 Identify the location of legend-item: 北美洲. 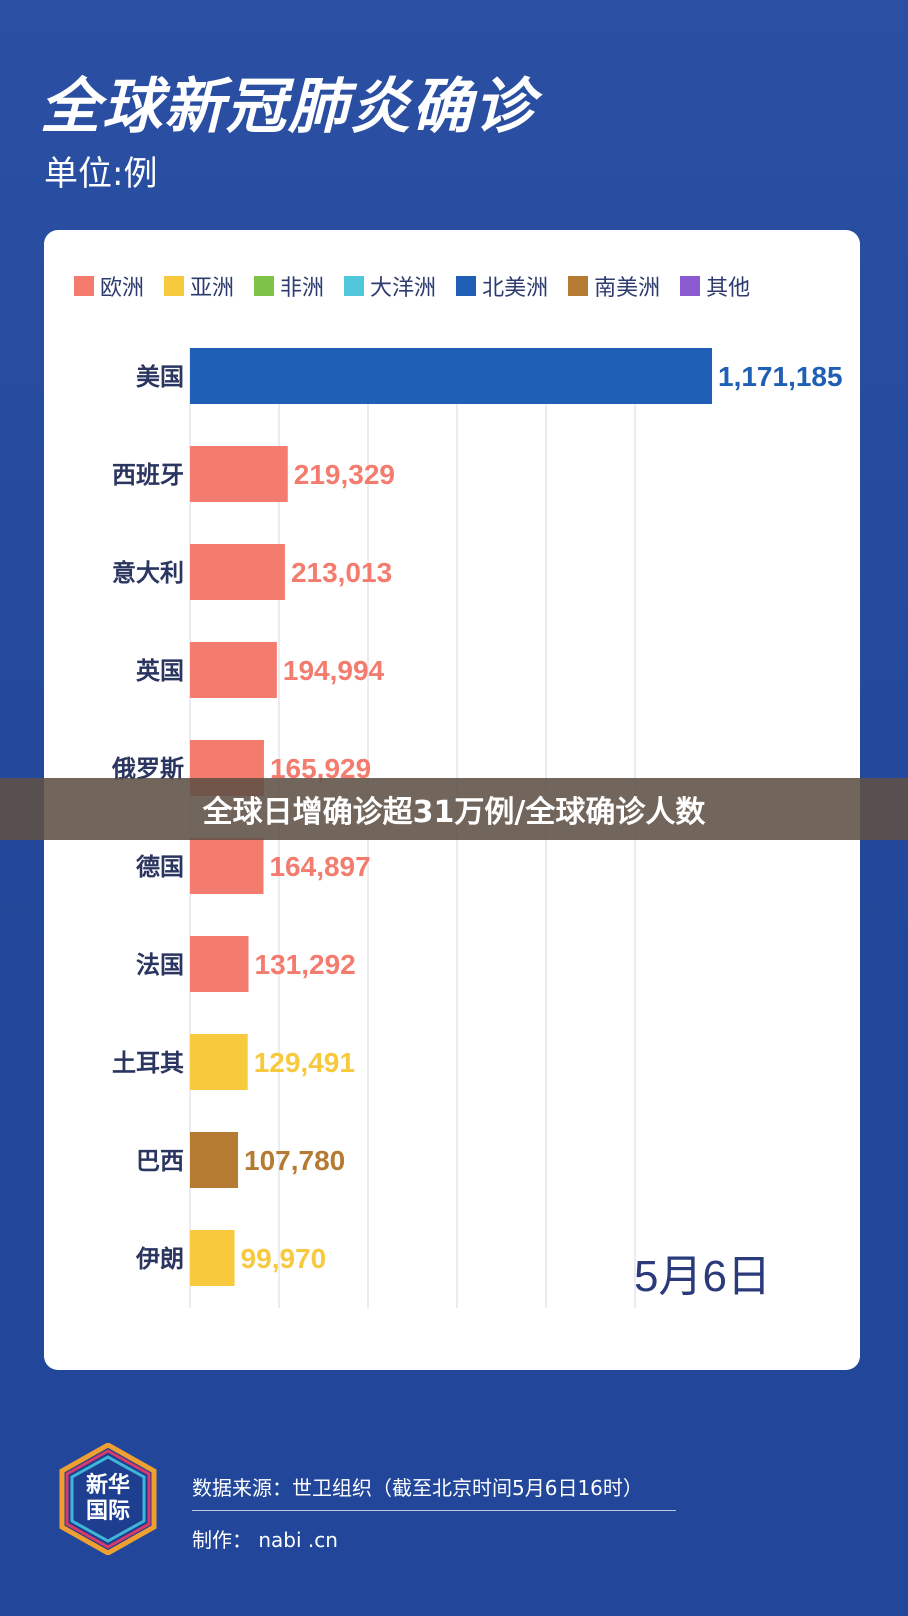
(502, 286).